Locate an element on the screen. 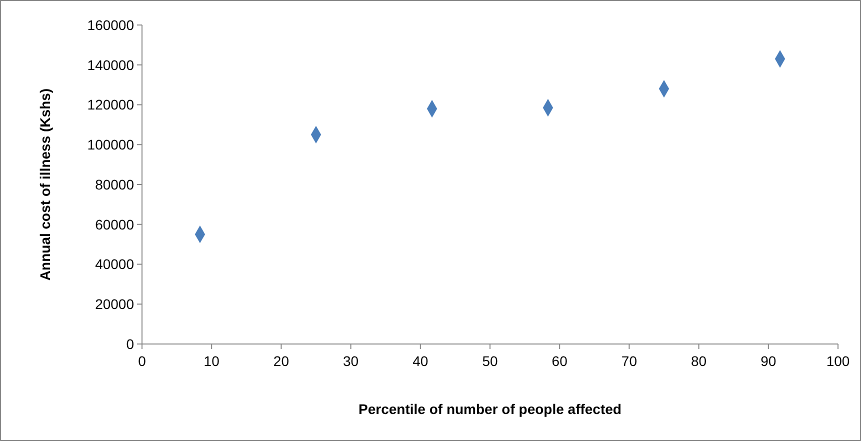 This screenshot has height=441, width=861. x-tick-label: 20 is located at coordinates (281, 361).